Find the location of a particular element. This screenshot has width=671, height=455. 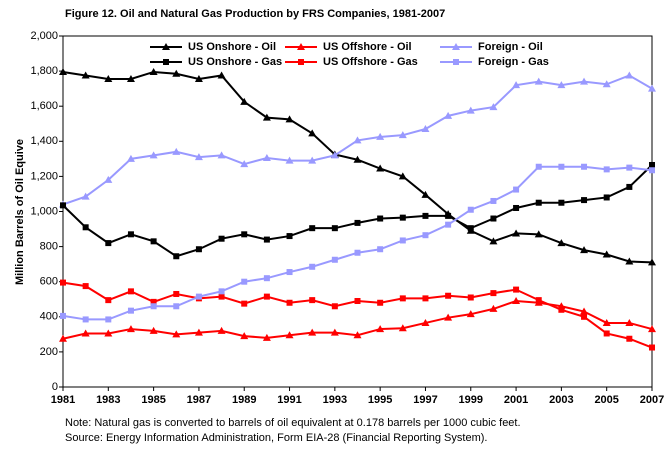

y-tick-label: 800 is located at coordinates (49, 247).